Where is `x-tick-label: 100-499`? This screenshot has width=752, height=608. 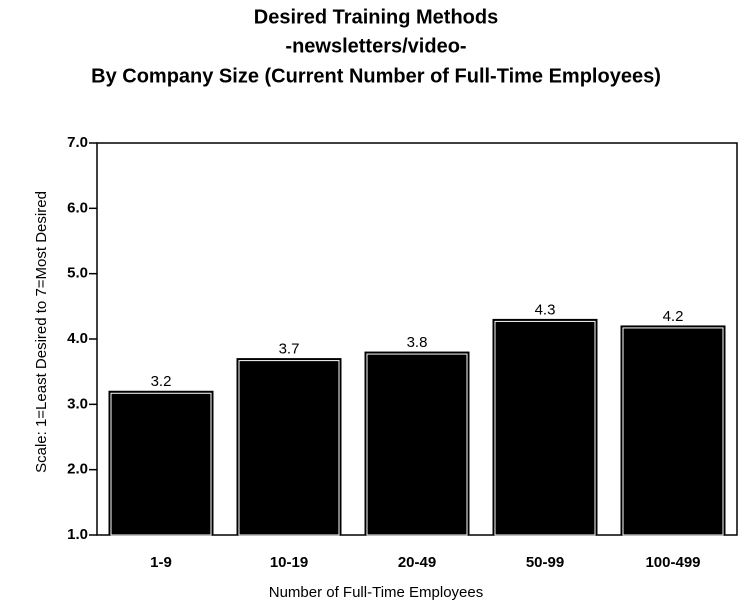
x-tick-label: 100-499 is located at coordinates (672, 562).